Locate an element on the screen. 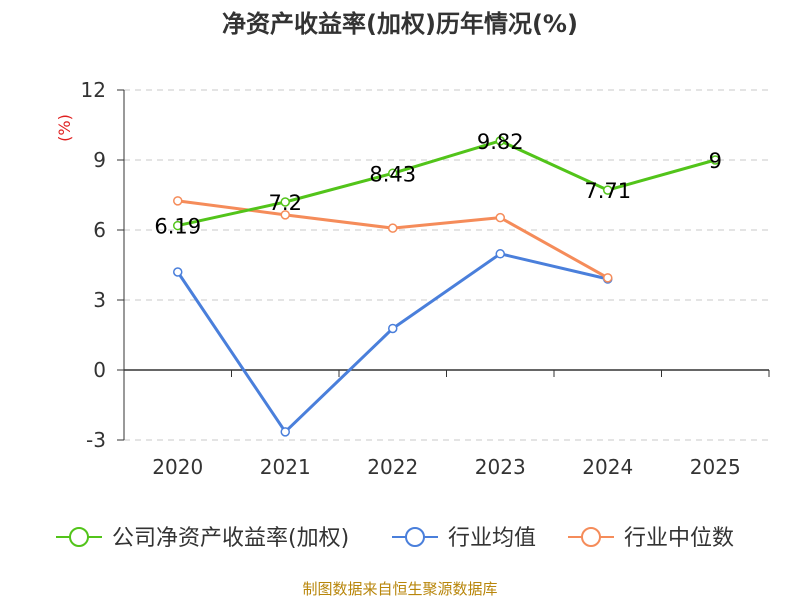  x-tick-label: 2025 is located at coordinates (715, 467).